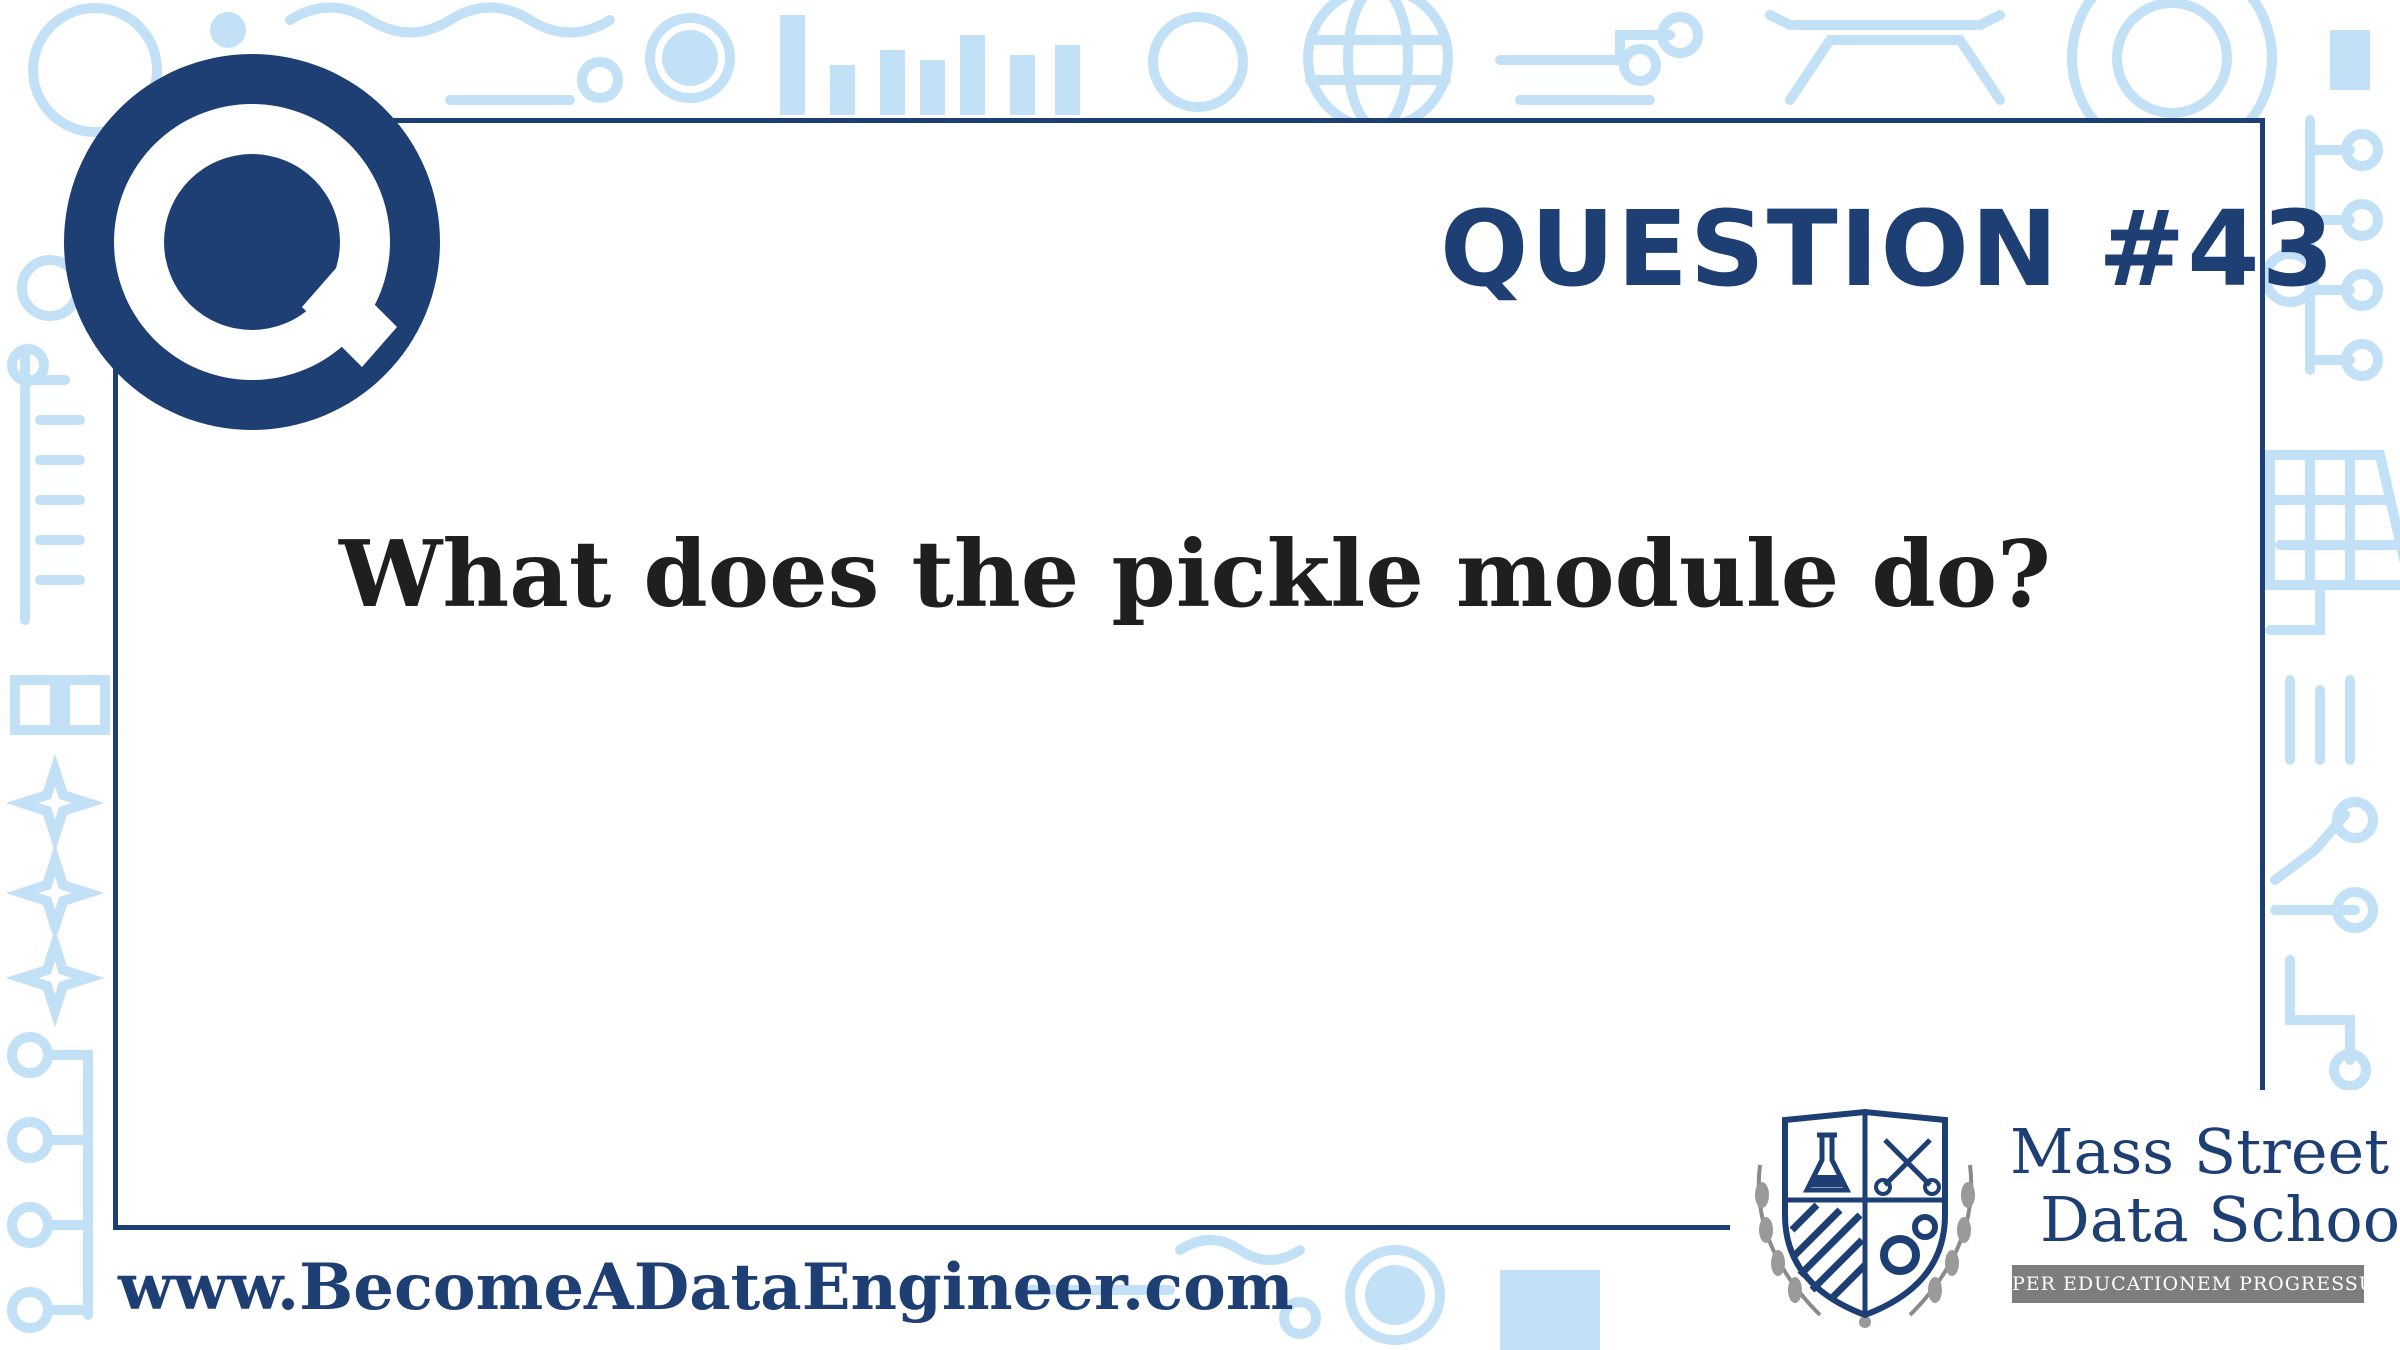 This screenshot has height=1350, width=2400. I want to click on solar-panel-icon, so click(2332, 520).